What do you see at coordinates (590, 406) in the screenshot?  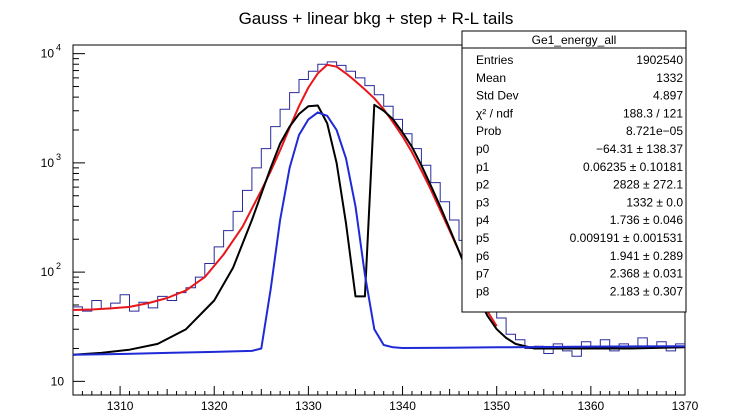 I see `x-tick-label: 1360` at bounding box center [590, 406].